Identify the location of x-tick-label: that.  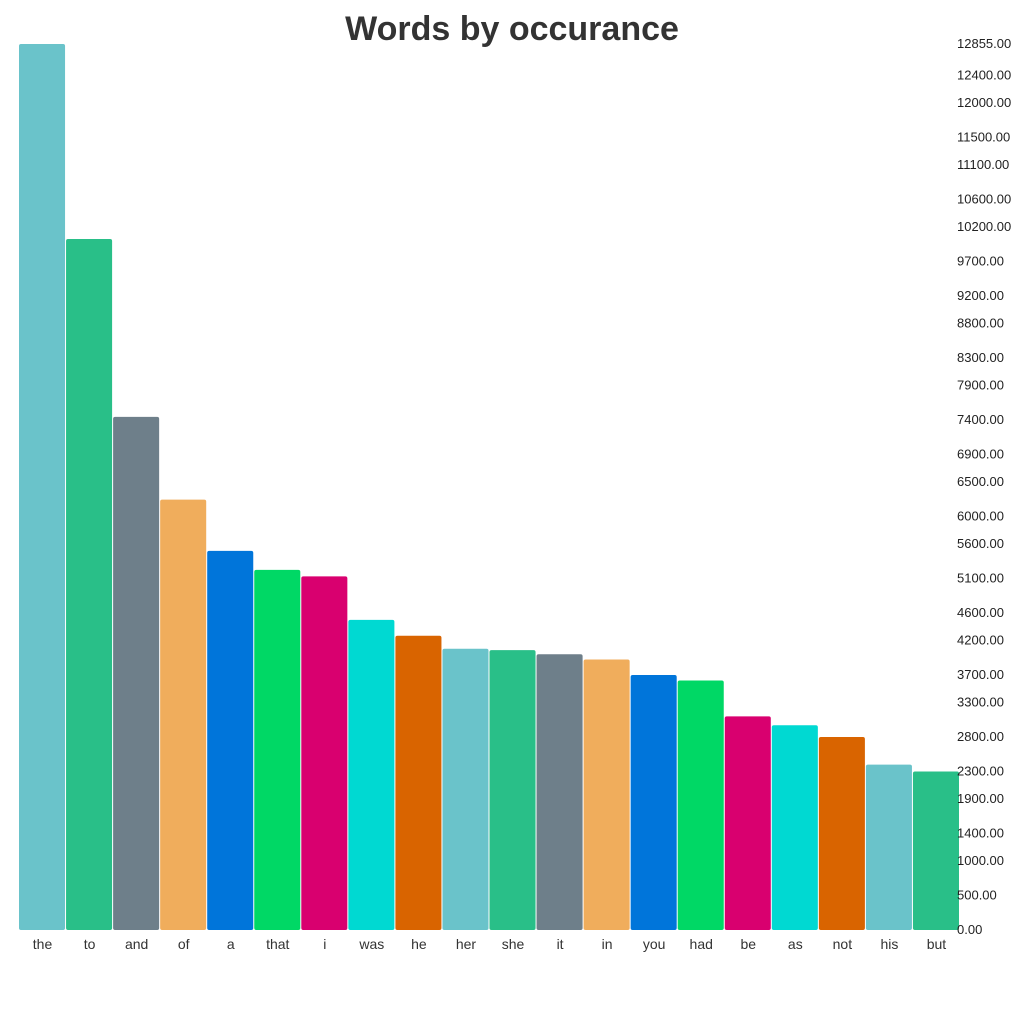
(277, 944).